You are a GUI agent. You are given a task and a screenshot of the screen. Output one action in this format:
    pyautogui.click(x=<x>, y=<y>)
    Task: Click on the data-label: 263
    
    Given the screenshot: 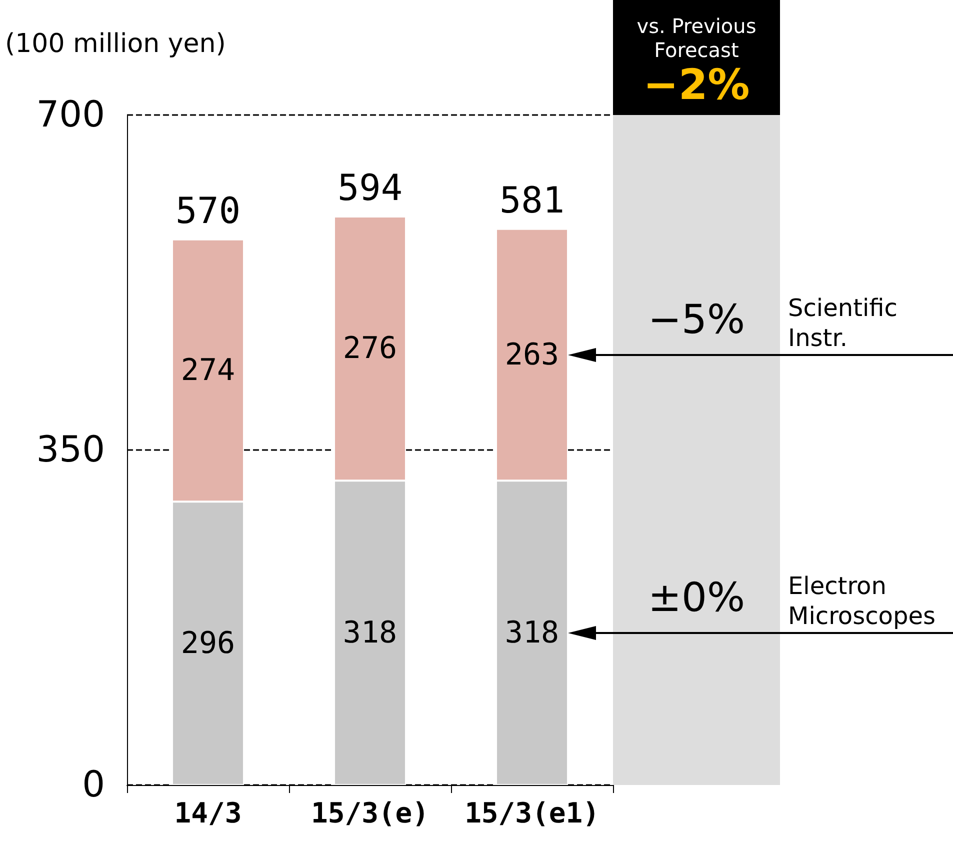 What is the action you would take?
    pyautogui.click(x=532, y=354)
    